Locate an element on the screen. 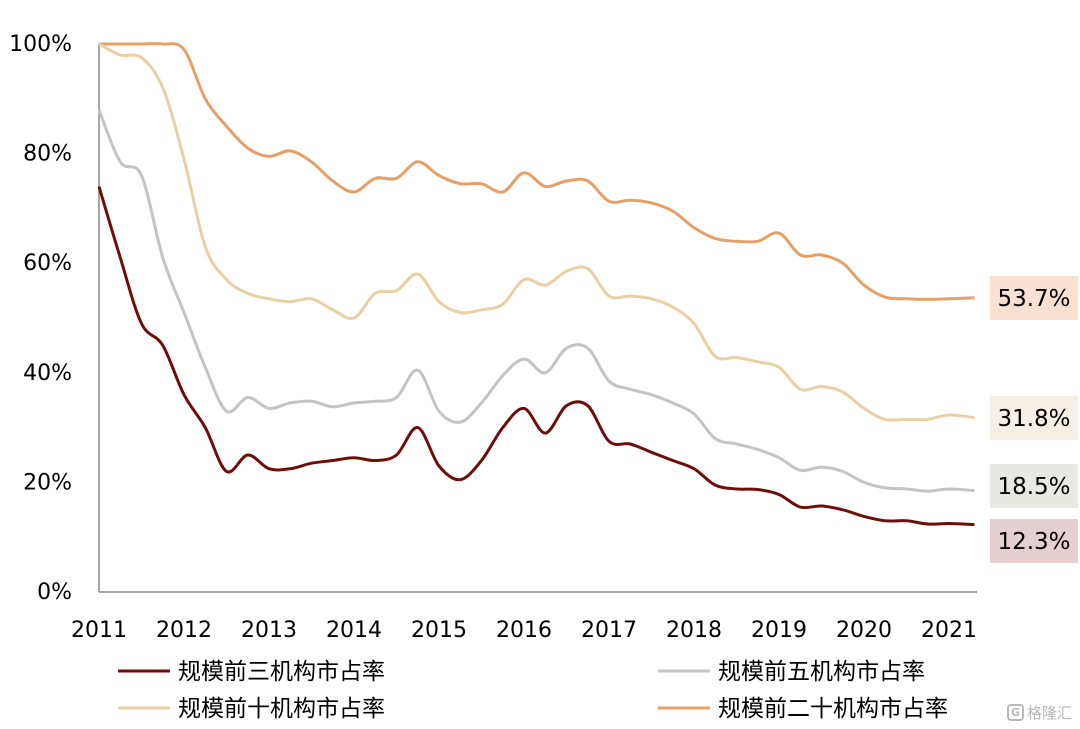  end-value-badges: 12.3% 18.5% 31.8% 53.7% is located at coordinates (1034, 419).